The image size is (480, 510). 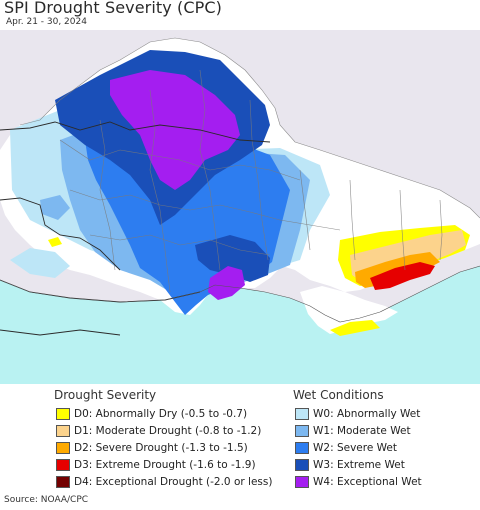 What do you see at coordinates (63, 414) in the screenshot?
I see `legend-swatch-d0` at bounding box center [63, 414].